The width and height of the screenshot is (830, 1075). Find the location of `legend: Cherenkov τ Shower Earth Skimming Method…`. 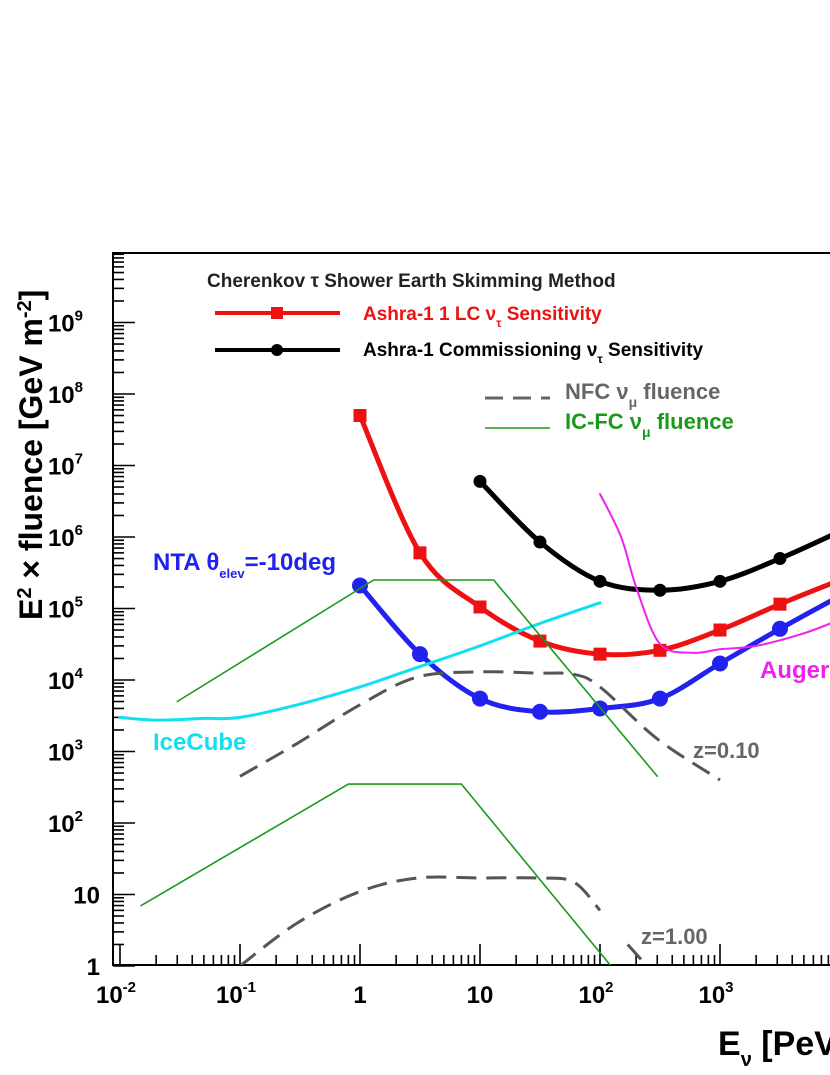

legend: Cherenkov τ Shower Earth Skimming Method… is located at coordinates (470, 355).